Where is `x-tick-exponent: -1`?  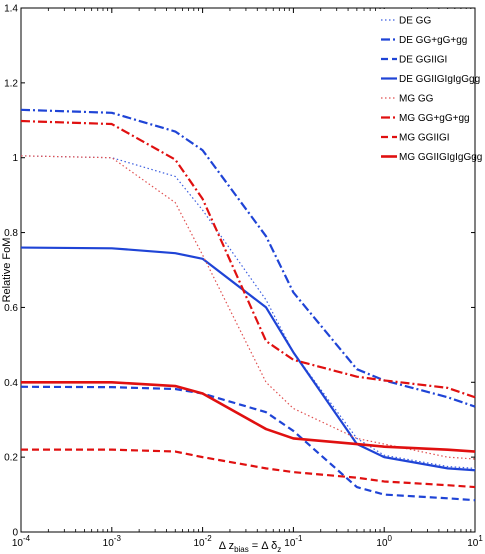 x-tick-exponent: -1 is located at coordinates (299, 538).